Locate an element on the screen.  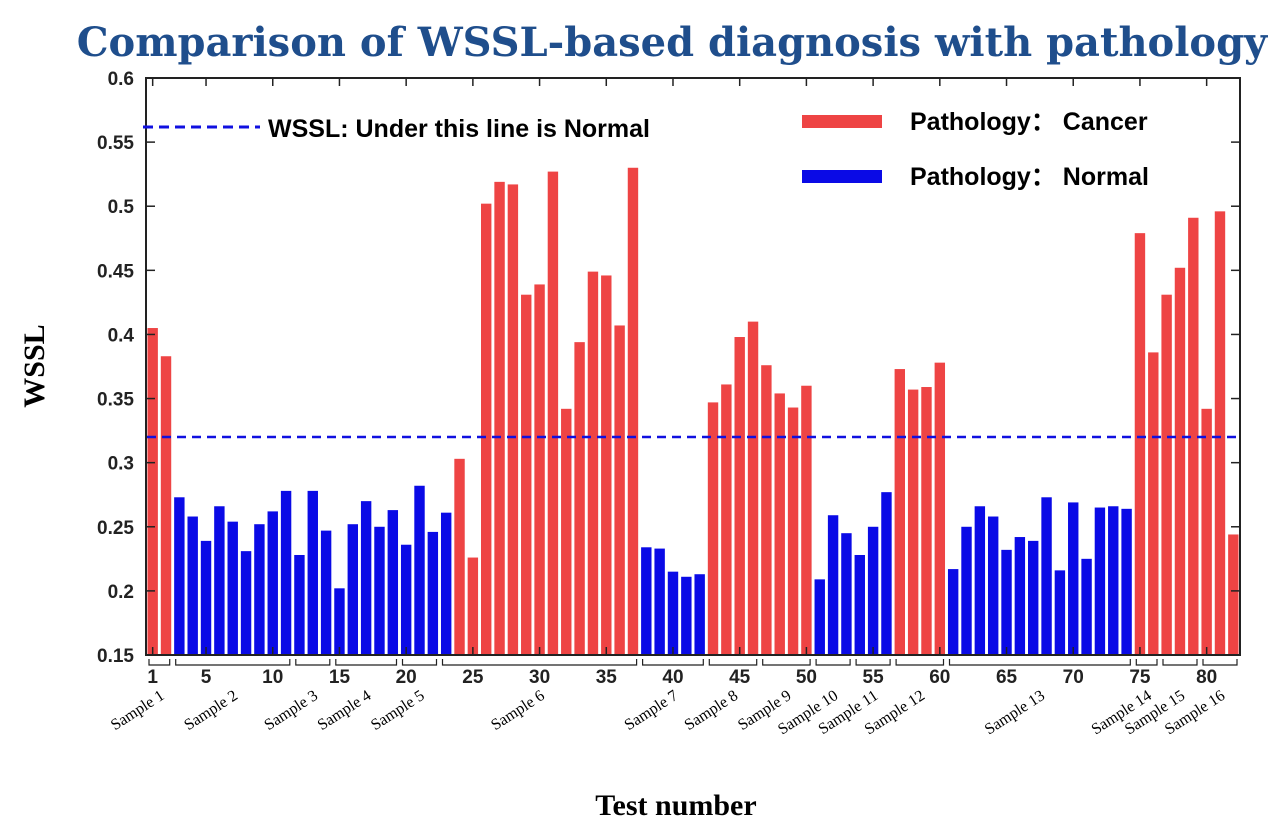
x-tick-label: 15 is located at coordinates (340, 677).